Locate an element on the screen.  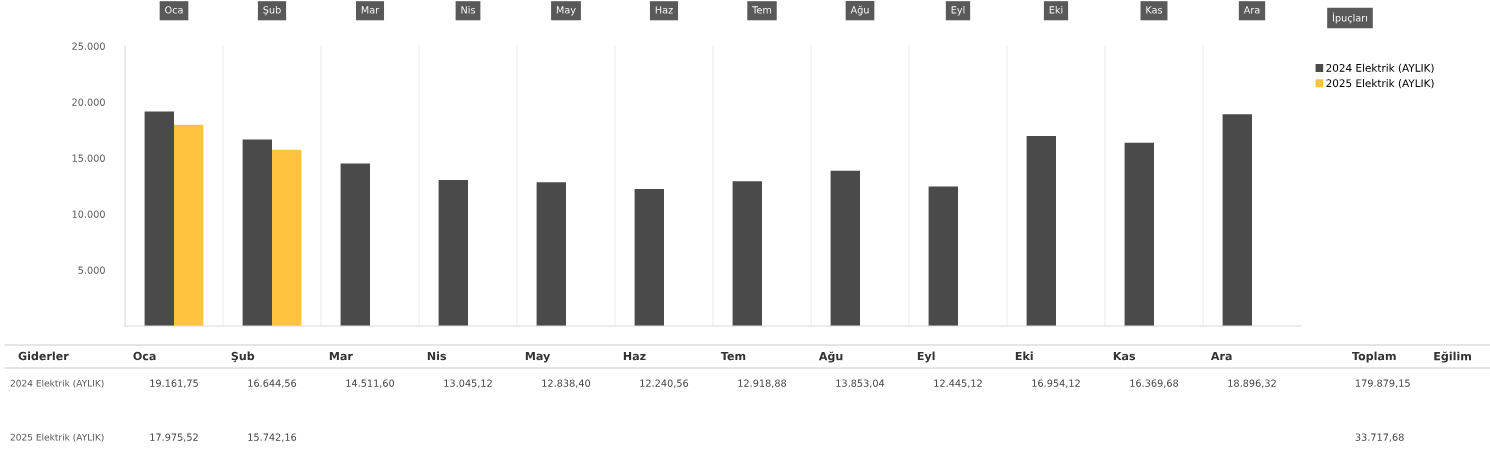
text: 2024 Elektrik (AYLIK) is located at coordinates (57, 383).